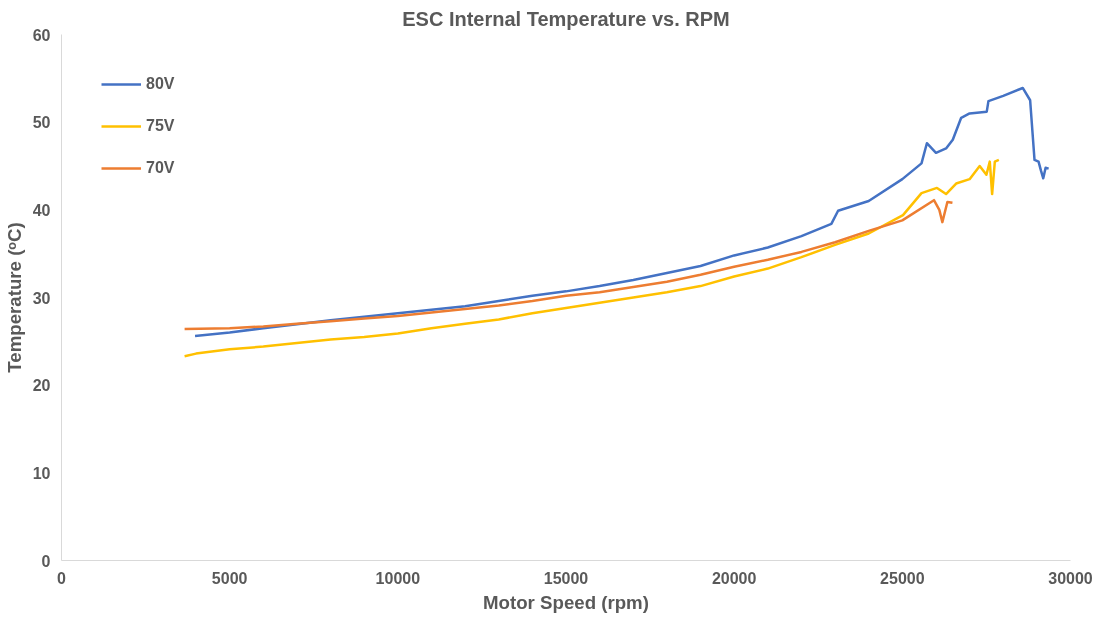 This screenshot has width=1119, height=623. I want to click on y-tick-label: 50, so click(41, 123).